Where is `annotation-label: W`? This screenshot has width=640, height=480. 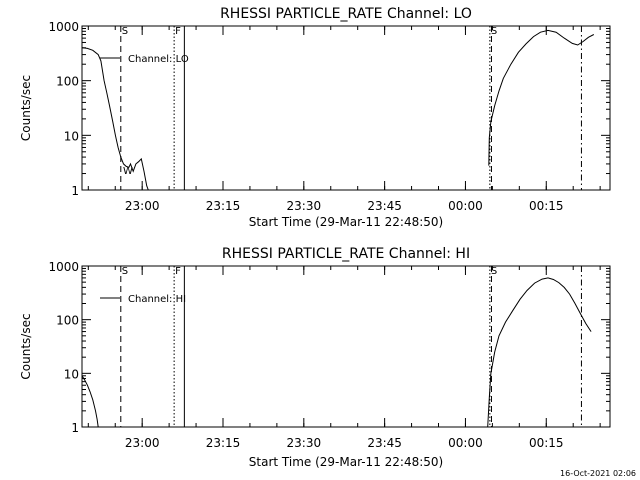
annotation-label: W is located at coordinates (128, 171).